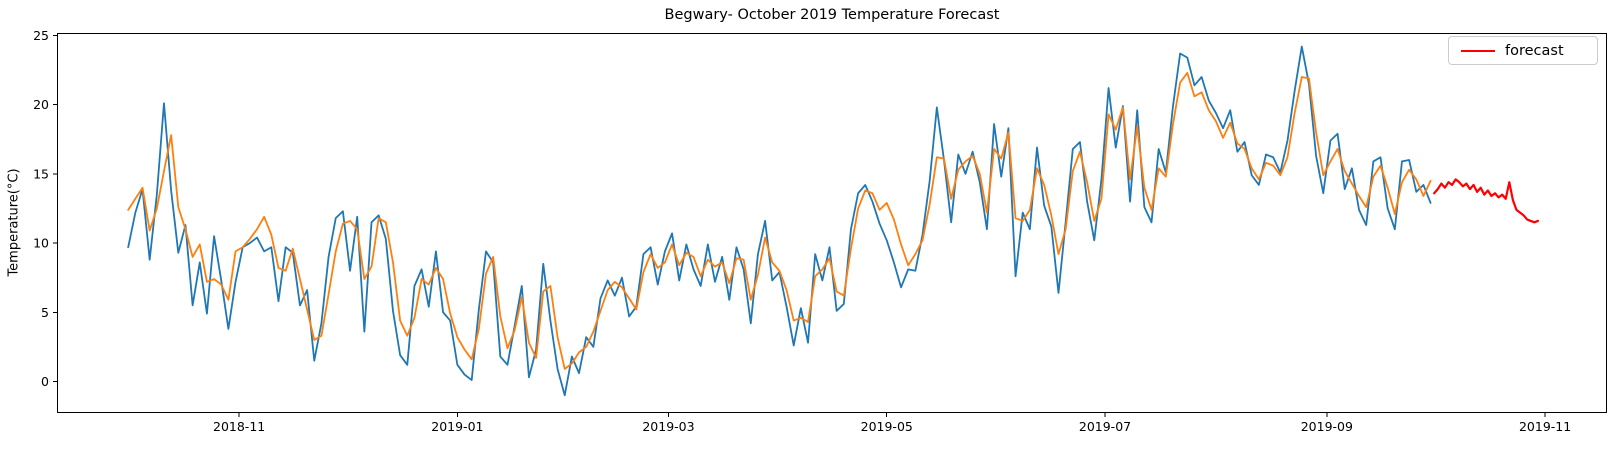 Image resolution: width=1617 pixels, height=449 pixels. I want to click on x-tick-label: 2019-11, so click(1545, 426).